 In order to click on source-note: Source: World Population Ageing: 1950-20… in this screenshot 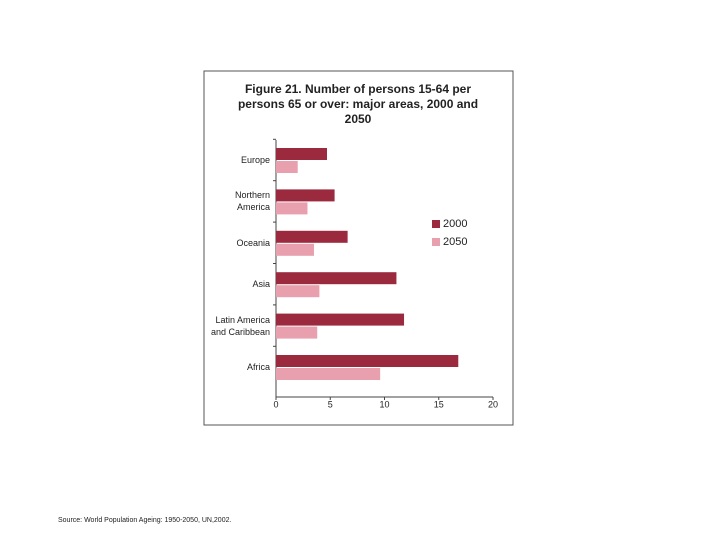, I will do `click(145, 520)`.